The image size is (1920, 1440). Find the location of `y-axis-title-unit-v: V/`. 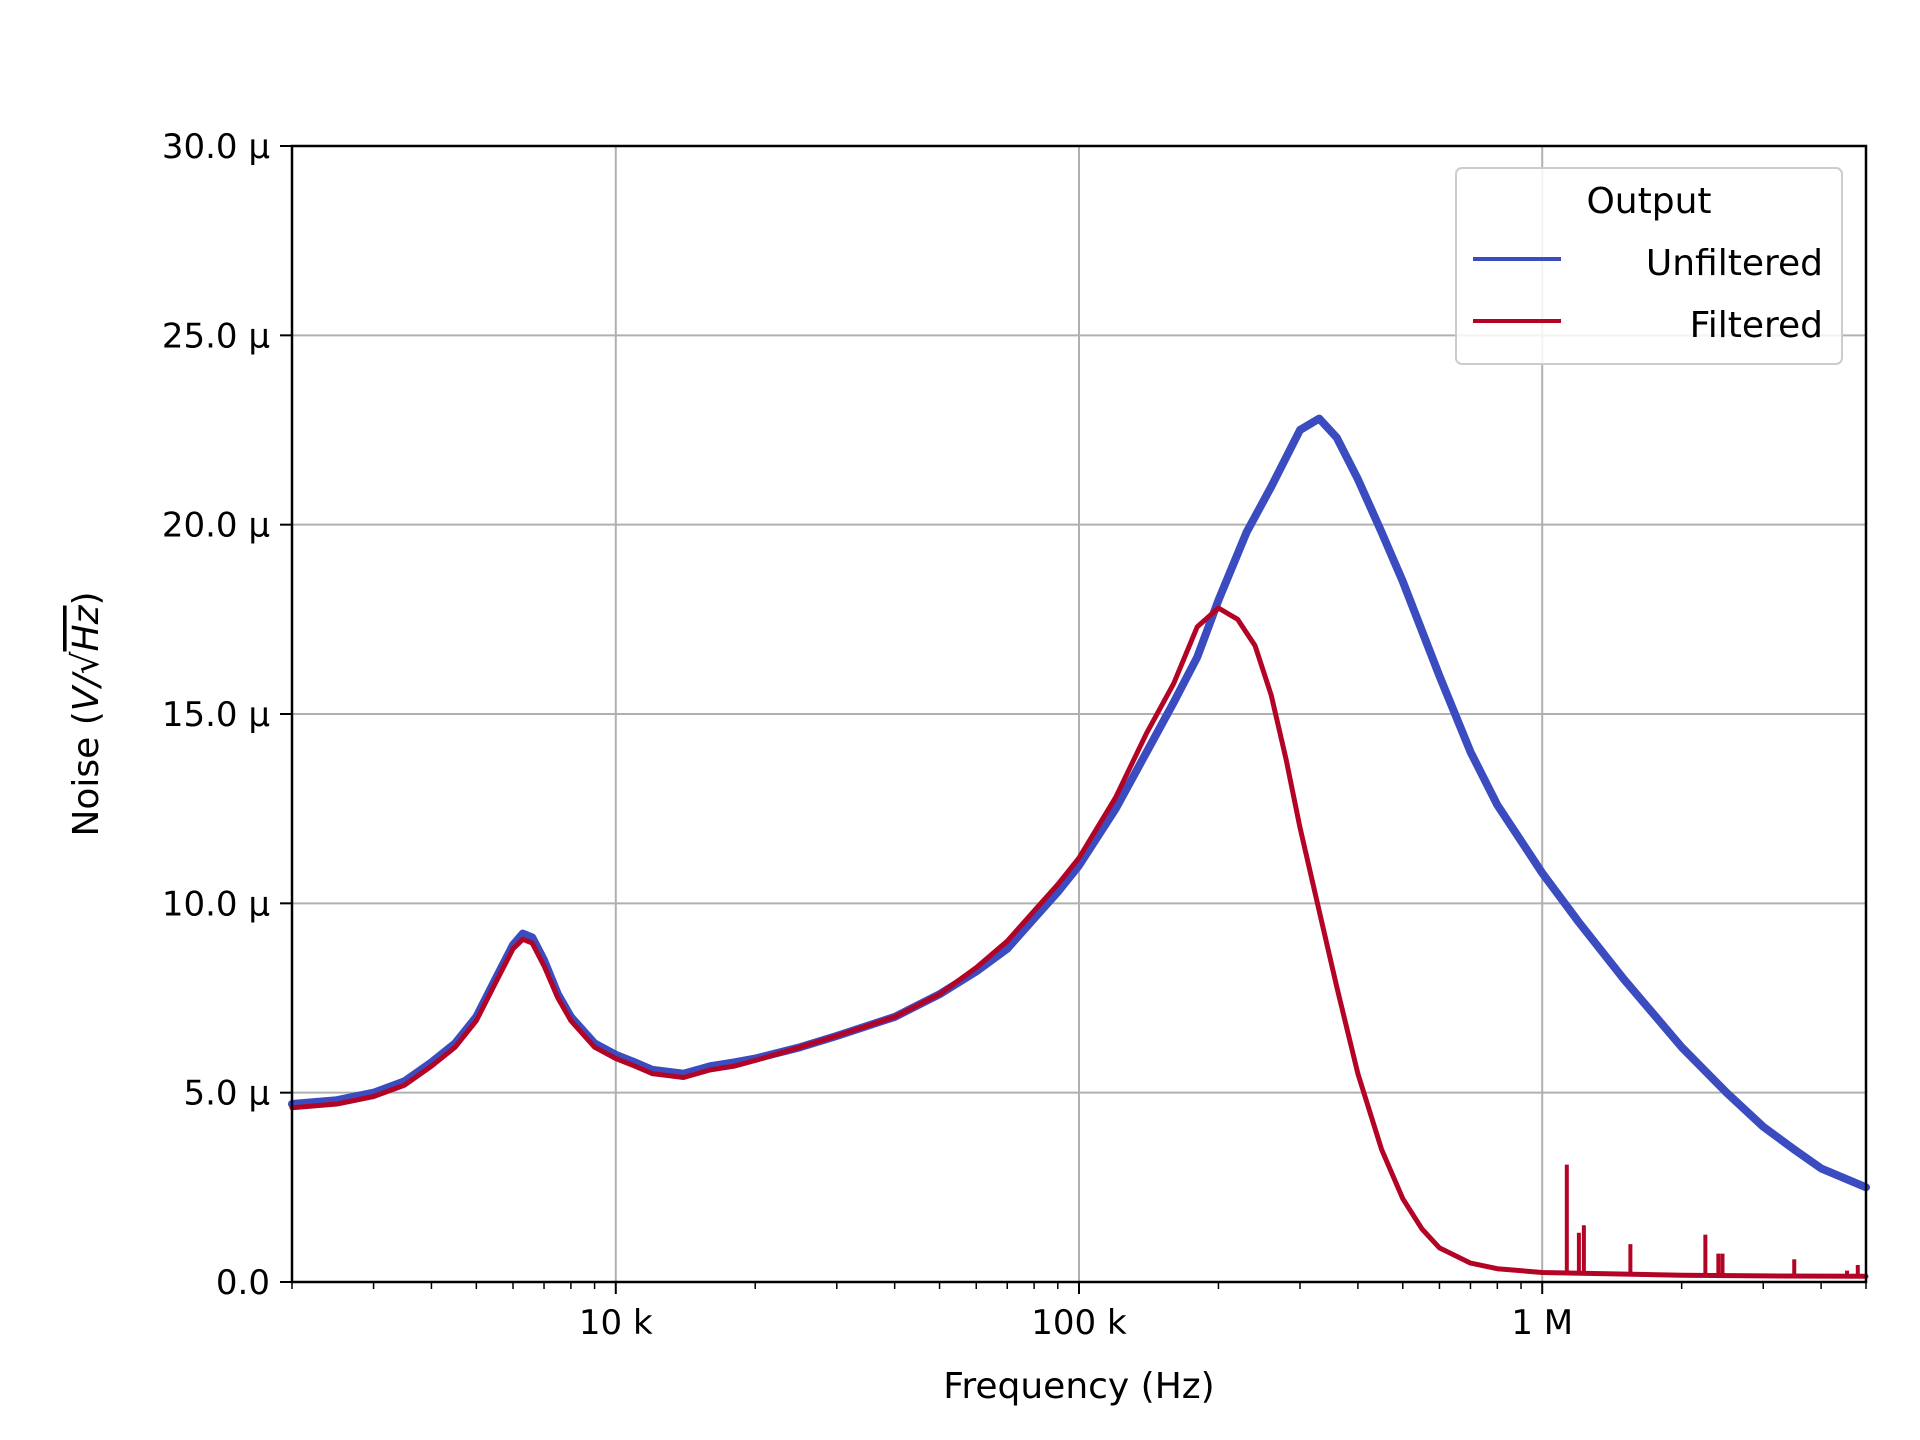

y-axis-title-unit-v: V/ is located at coordinates (86, 691).